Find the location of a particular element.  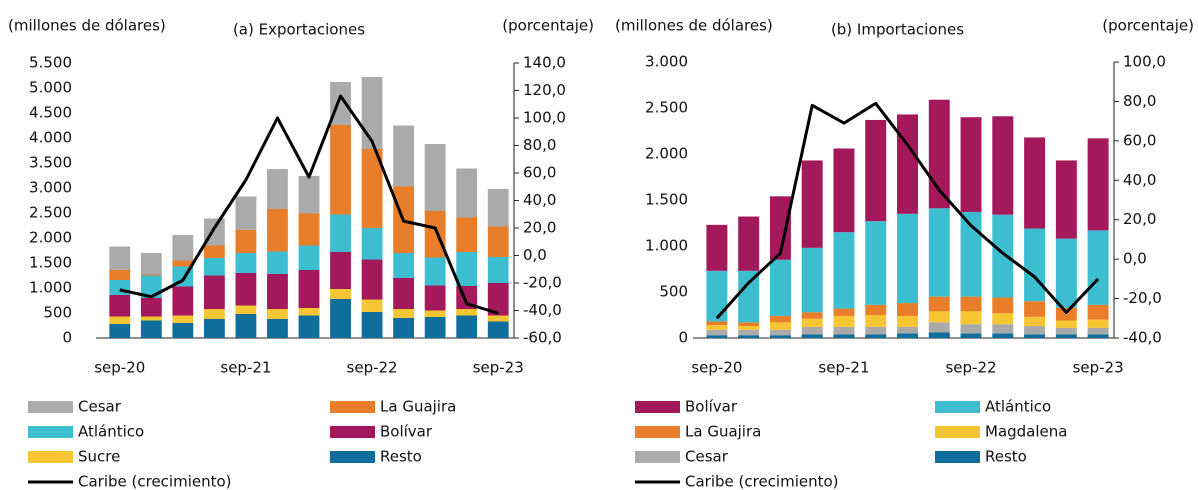

y-tick-label: 3.000 is located at coordinates (50, 188).